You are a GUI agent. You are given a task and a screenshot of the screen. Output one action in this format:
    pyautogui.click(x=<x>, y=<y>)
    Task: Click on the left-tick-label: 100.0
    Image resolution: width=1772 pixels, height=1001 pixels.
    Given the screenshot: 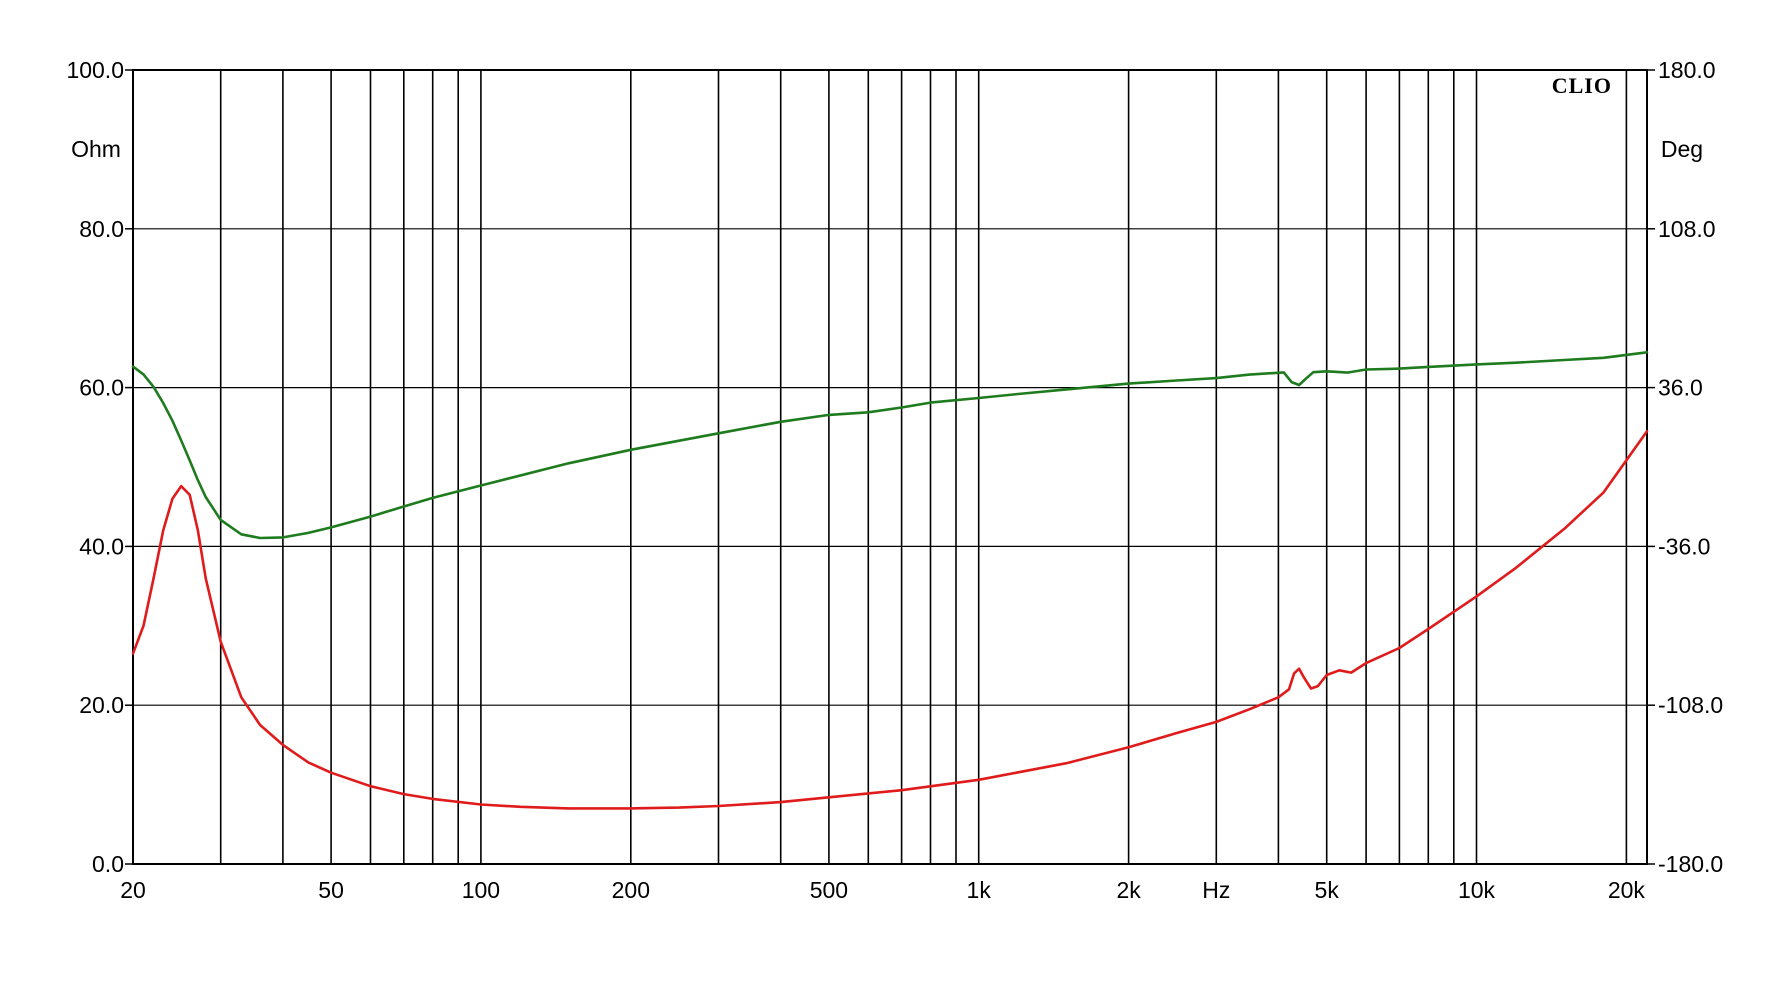 What is the action you would take?
    pyautogui.click(x=95, y=70)
    